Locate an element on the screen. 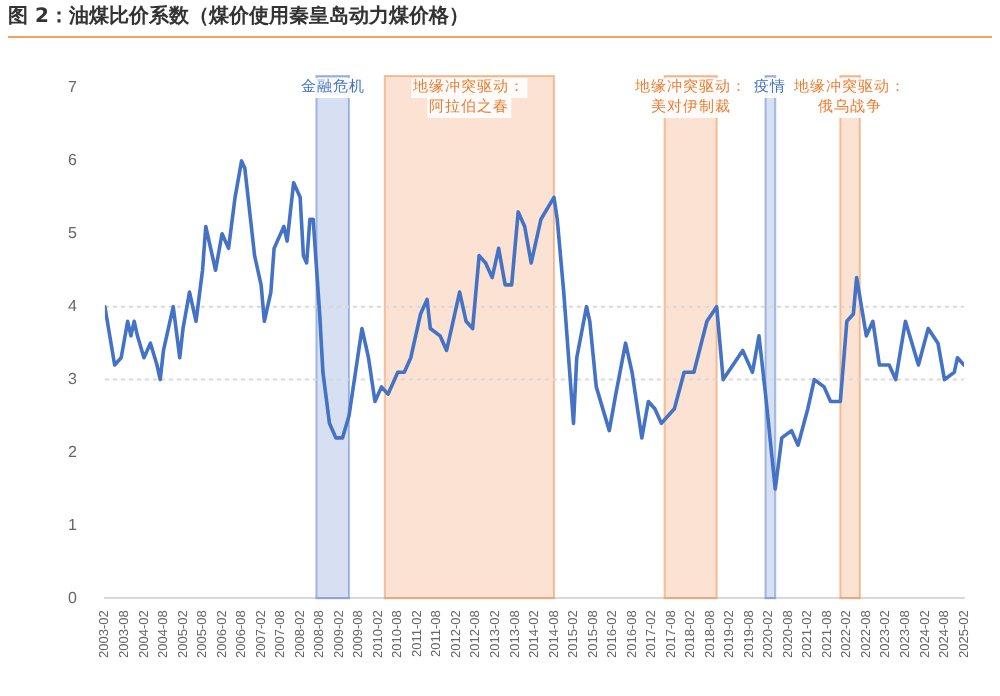 The width and height of the screenshot is (1000, 696). y-tick-label: 6 is located at coordinates (72, 160).